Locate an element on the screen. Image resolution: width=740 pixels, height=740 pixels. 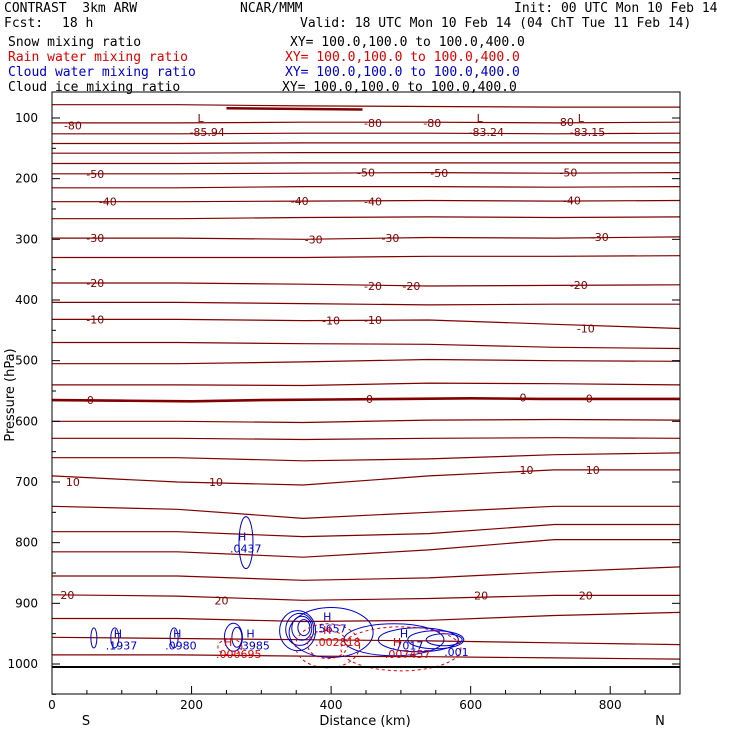
y-tick-label: 800 is located at coordinates (26, 543).